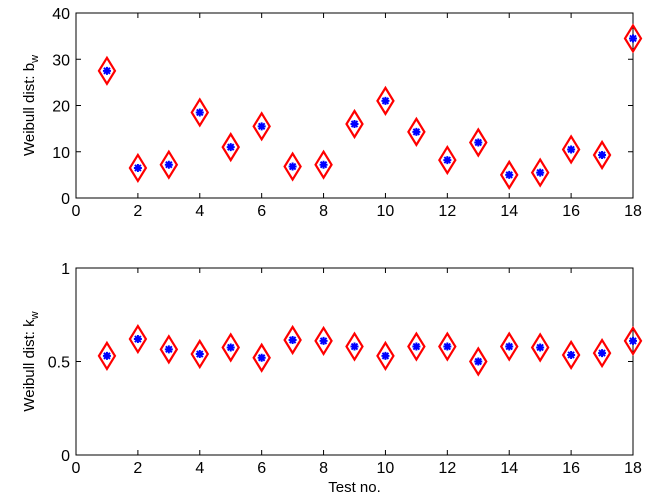 This screenshot has height=504, width=670. Describe the element at coordinates (65, 269) in the screenshot. I see `y-tick-label: 1` at that location.